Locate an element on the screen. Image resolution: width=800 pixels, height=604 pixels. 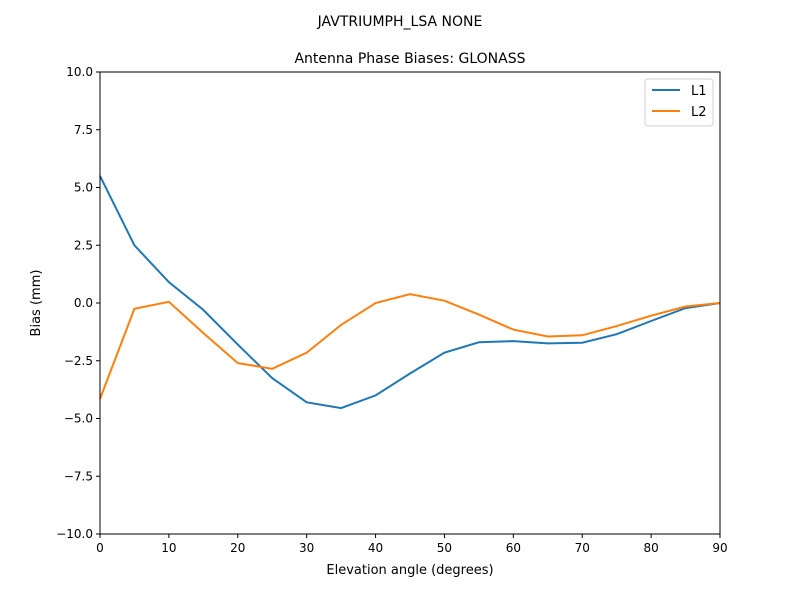
y-tick-label: 2.5 is located at coordinates (83, 245).